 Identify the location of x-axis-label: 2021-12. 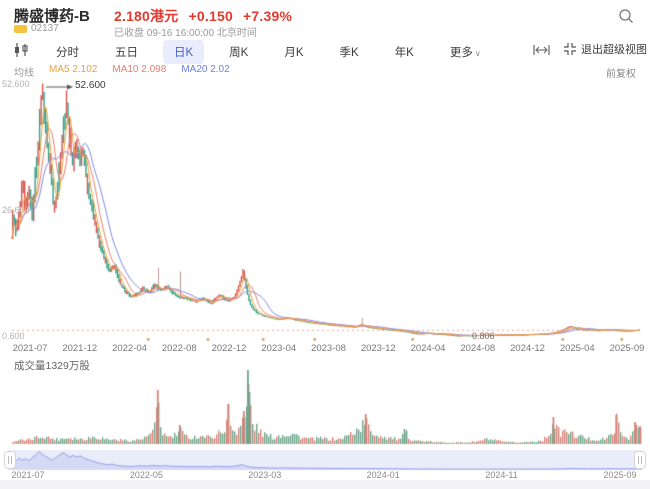
(80, 348).